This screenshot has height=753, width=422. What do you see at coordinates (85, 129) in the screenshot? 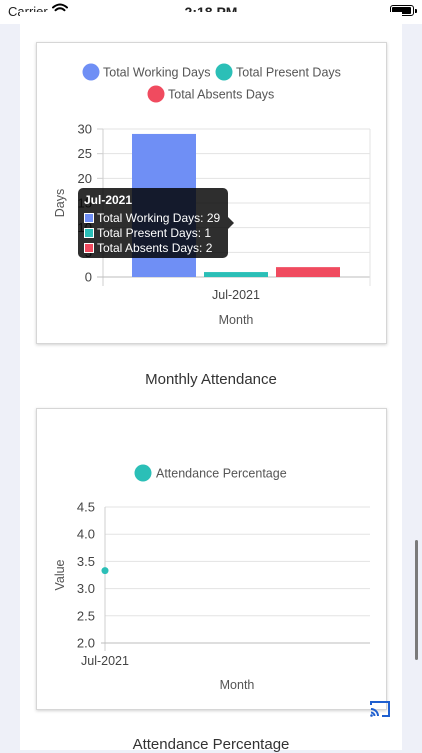
I see `y-tick-label: 30` at bounding box center [85, 129].